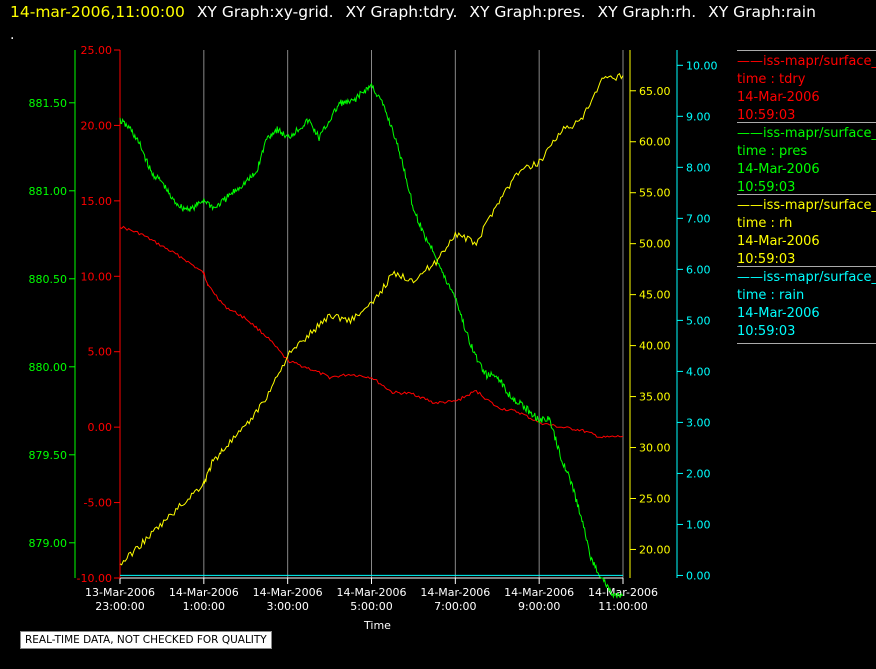 The image size is (876, 669). I want to click on header-graph-rain: XY Graph:rain, so click(762, 12).